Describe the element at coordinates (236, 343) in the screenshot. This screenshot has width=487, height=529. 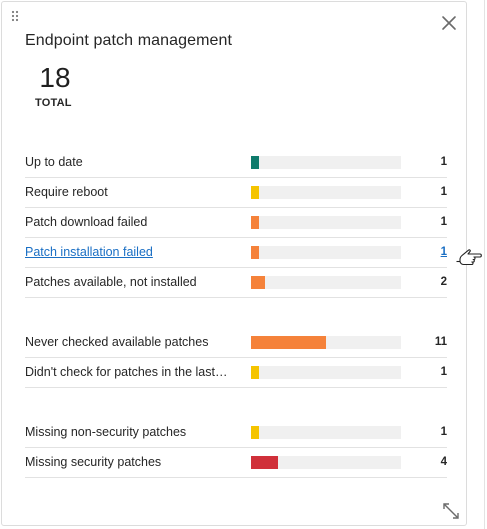
I see `list-item: Never checked available patches 11` at that location.